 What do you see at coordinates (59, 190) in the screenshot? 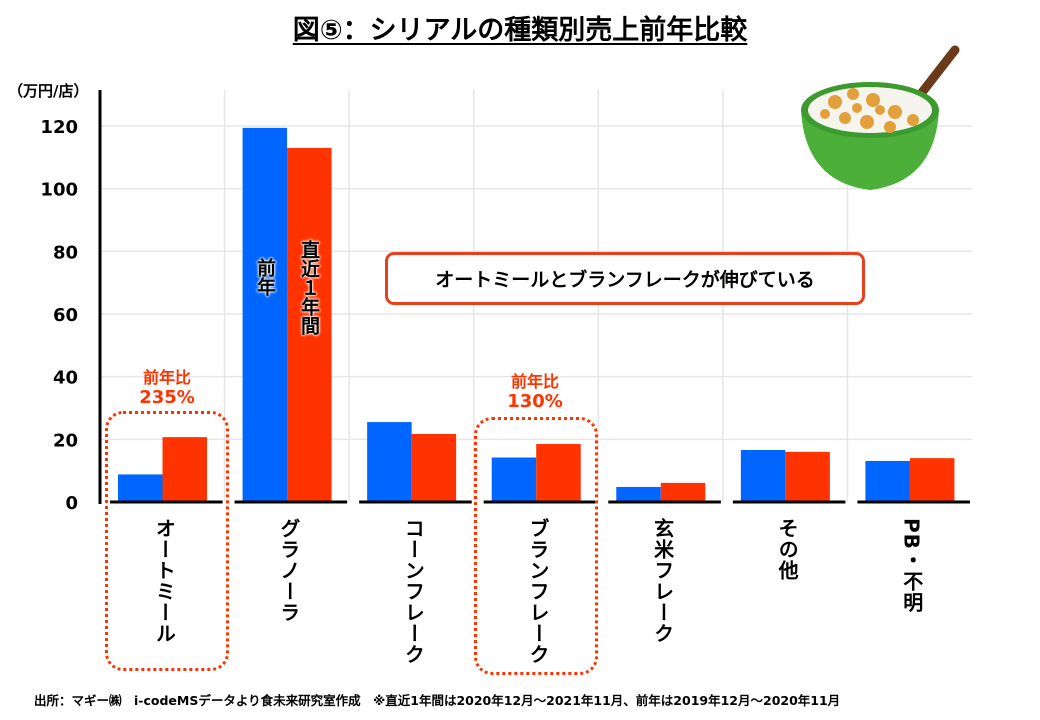
I see `y-tick-label: 100` at bounding box center [59, 190].